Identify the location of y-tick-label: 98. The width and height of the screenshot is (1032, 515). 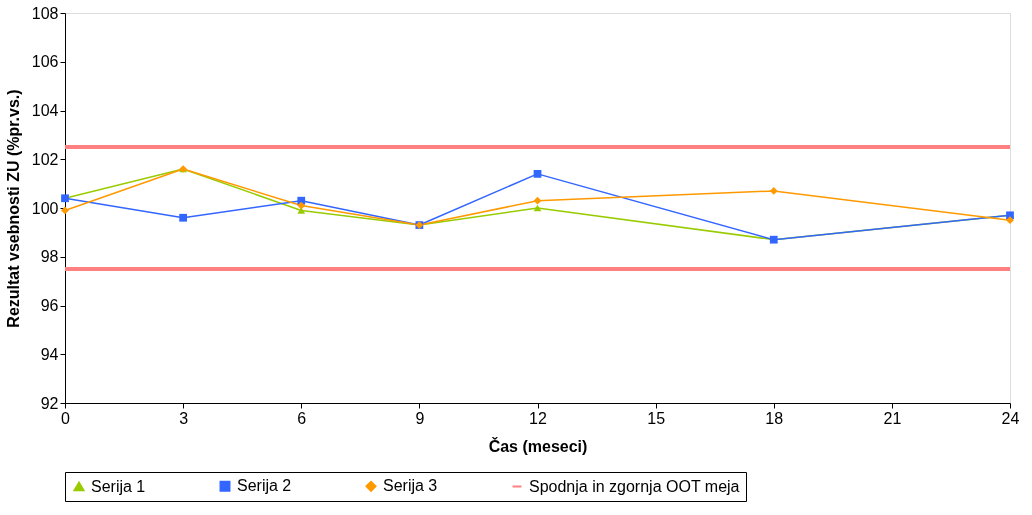
(49, 257).